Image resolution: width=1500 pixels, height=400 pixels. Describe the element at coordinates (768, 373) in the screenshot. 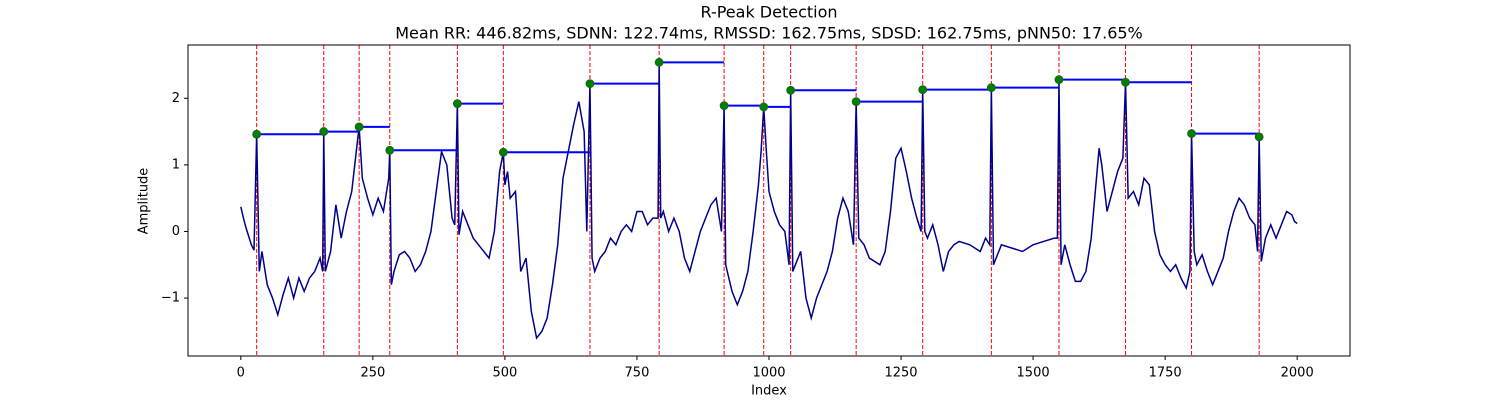

I see `x-tick-label: 1000` at that location.